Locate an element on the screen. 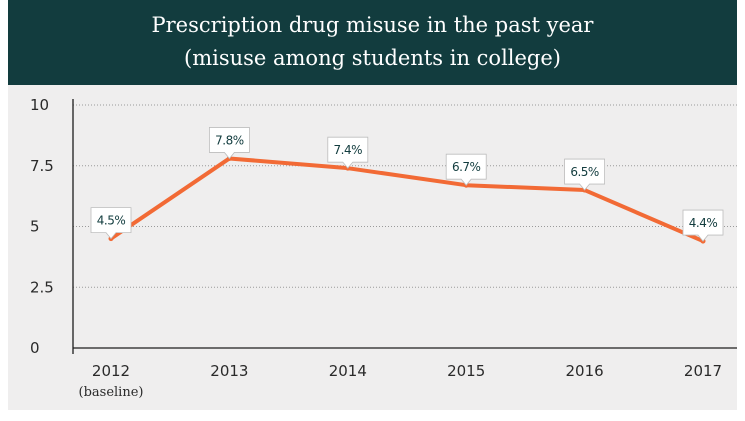  x-tick-sublabel: (baseline) is located at coordinates (111, 392).